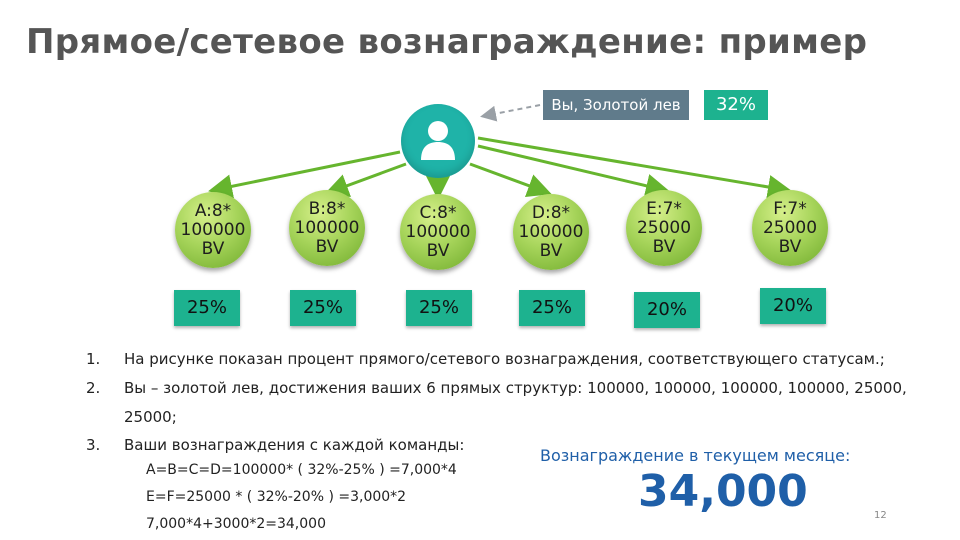 The image size is (960, 540). Describe the element at coordinates (93, 388) in the screenshot. I see `list-number: 2.` at that location.